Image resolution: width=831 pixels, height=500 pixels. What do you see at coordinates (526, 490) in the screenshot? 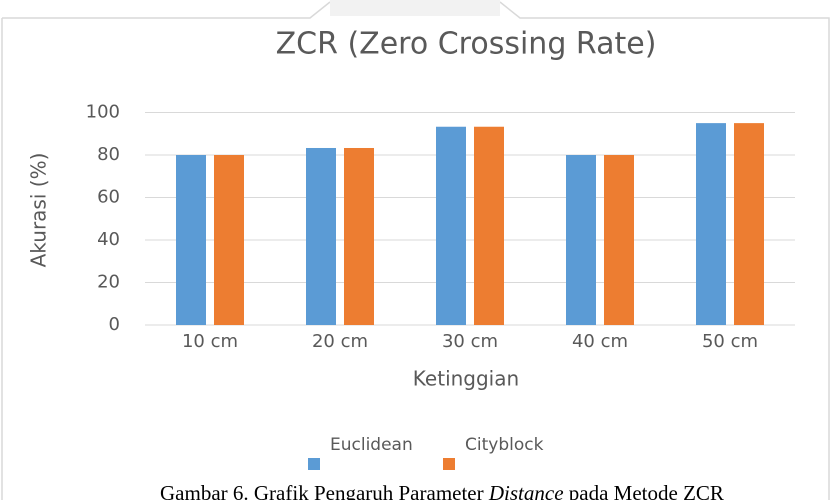
I see `caption-italic: Distance` at bounding box center [526, 490].